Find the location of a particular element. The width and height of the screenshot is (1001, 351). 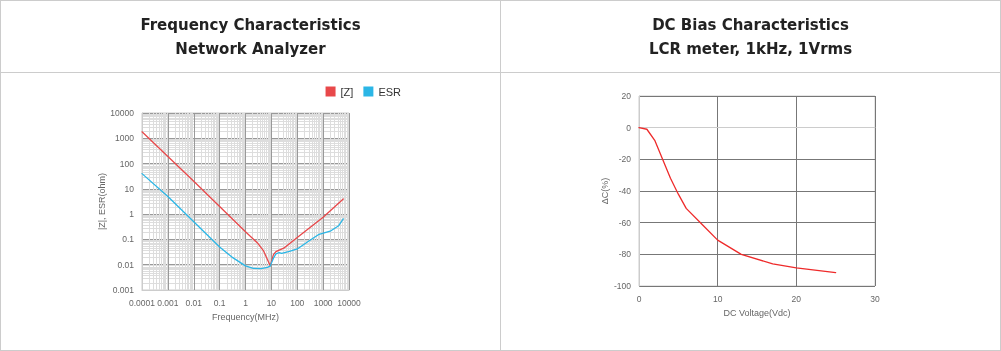

chart-subtitle: Network Analyzer is located at coordinates (250, 49).